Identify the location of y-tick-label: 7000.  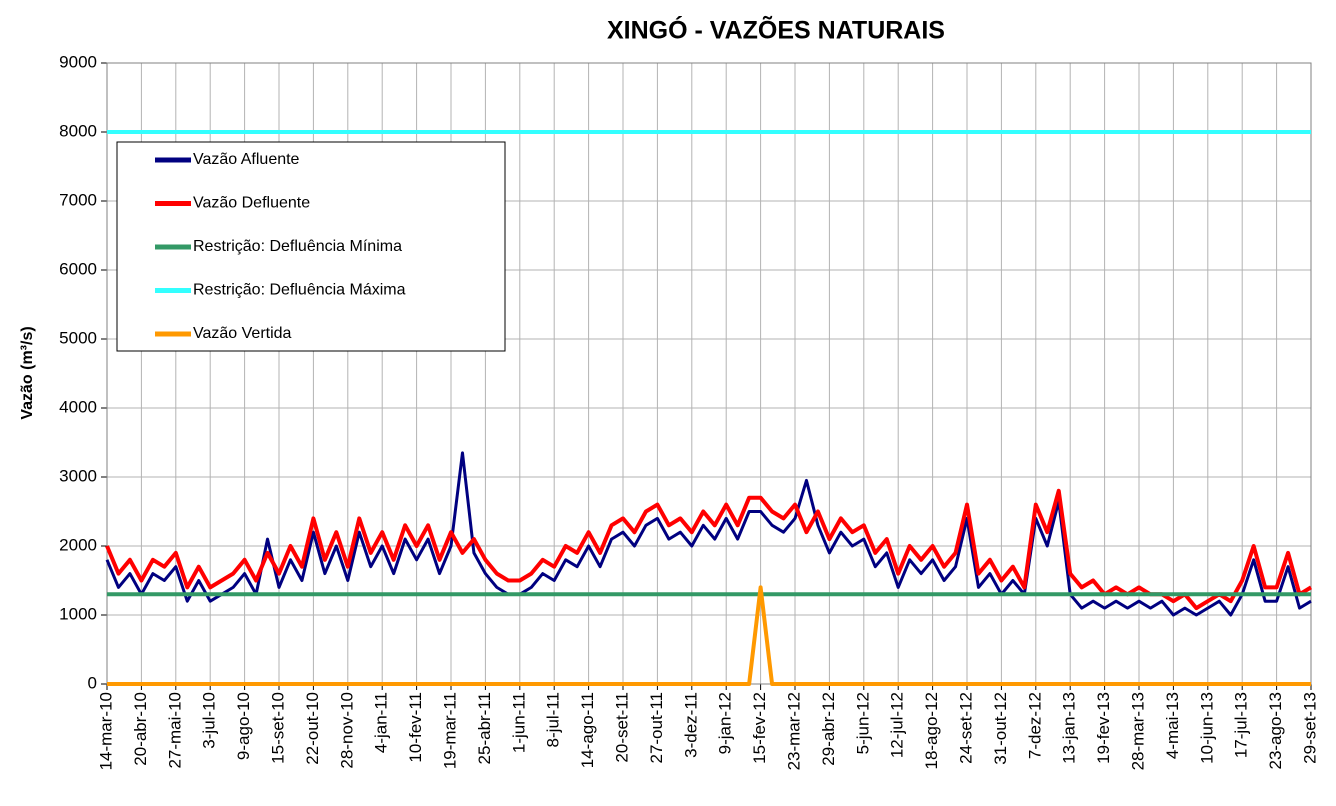
(78, 199).